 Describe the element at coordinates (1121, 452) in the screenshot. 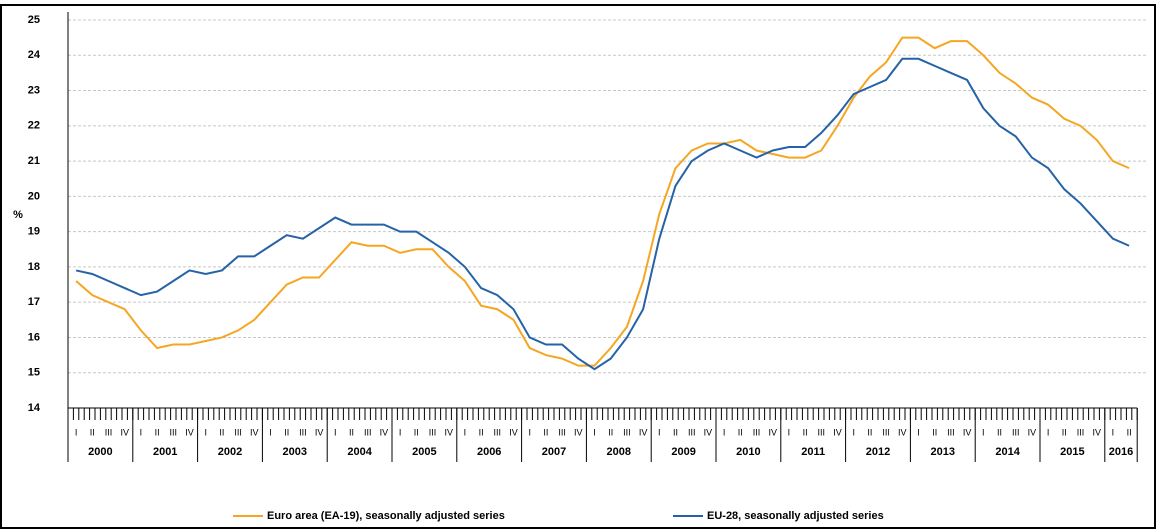

I see `year-label: 2016` at that location.